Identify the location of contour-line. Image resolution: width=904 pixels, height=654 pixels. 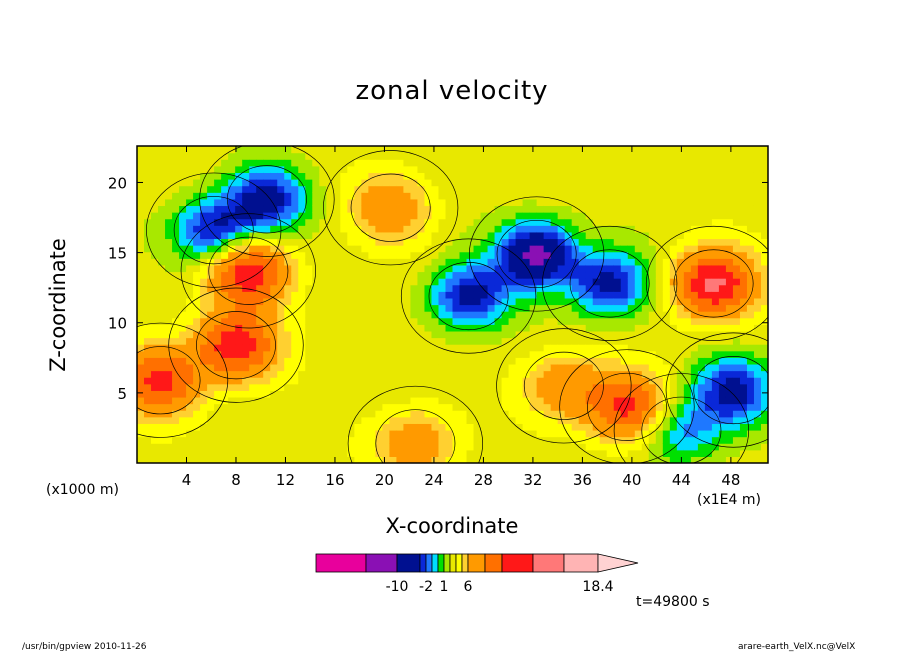
(609, 283).